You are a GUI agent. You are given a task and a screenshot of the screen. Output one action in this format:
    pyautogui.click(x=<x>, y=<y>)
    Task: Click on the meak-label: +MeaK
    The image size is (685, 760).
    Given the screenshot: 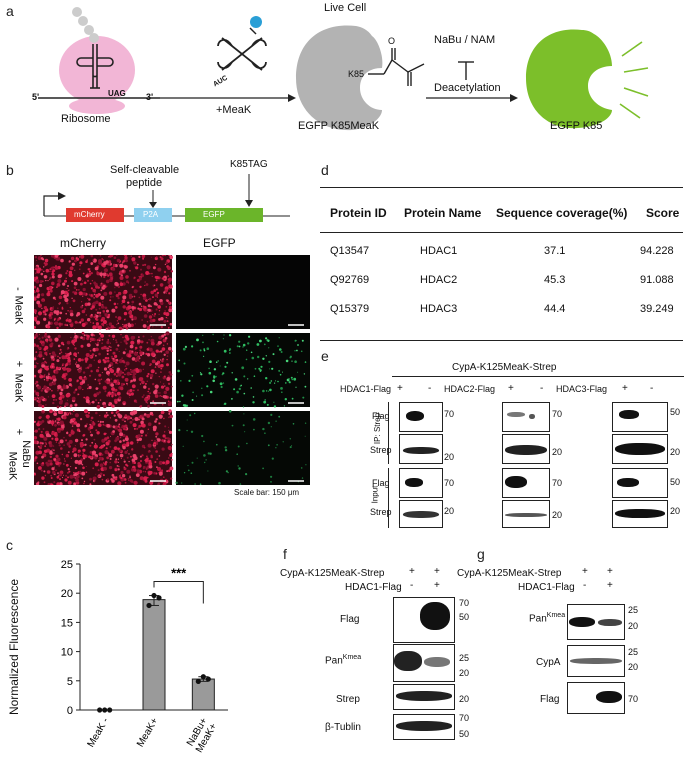 What is the action you would take?
    pyautogui.click(x=234, y=110)
    